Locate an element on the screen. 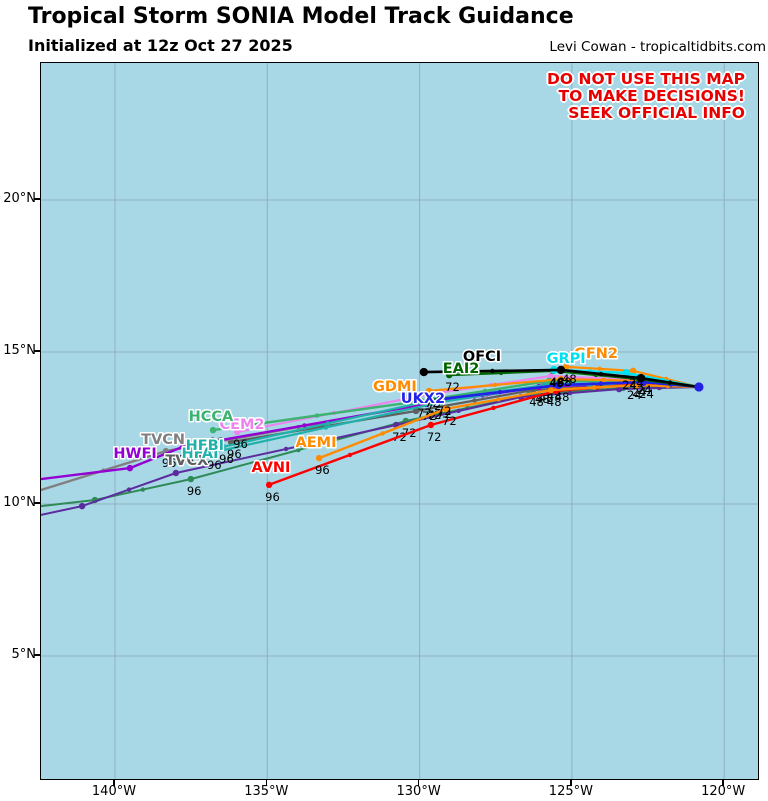 This screenshot has height=801, width=768. hour-label-GDMI-72: 72 is located at coordinates (432, 403).